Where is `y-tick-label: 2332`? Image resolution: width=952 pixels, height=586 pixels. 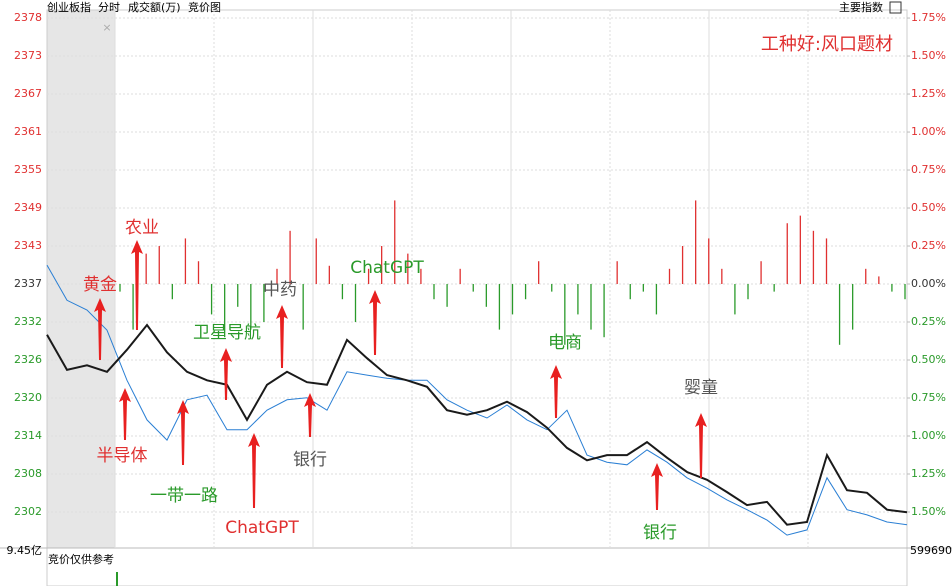 y-tick-label: 2332 is located at coordinates (28, 321).